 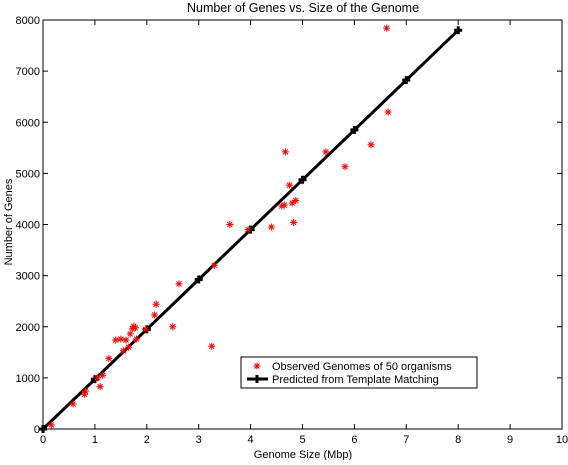 I want to click on y-tick-label: 4000, so click(x=28, y=226).